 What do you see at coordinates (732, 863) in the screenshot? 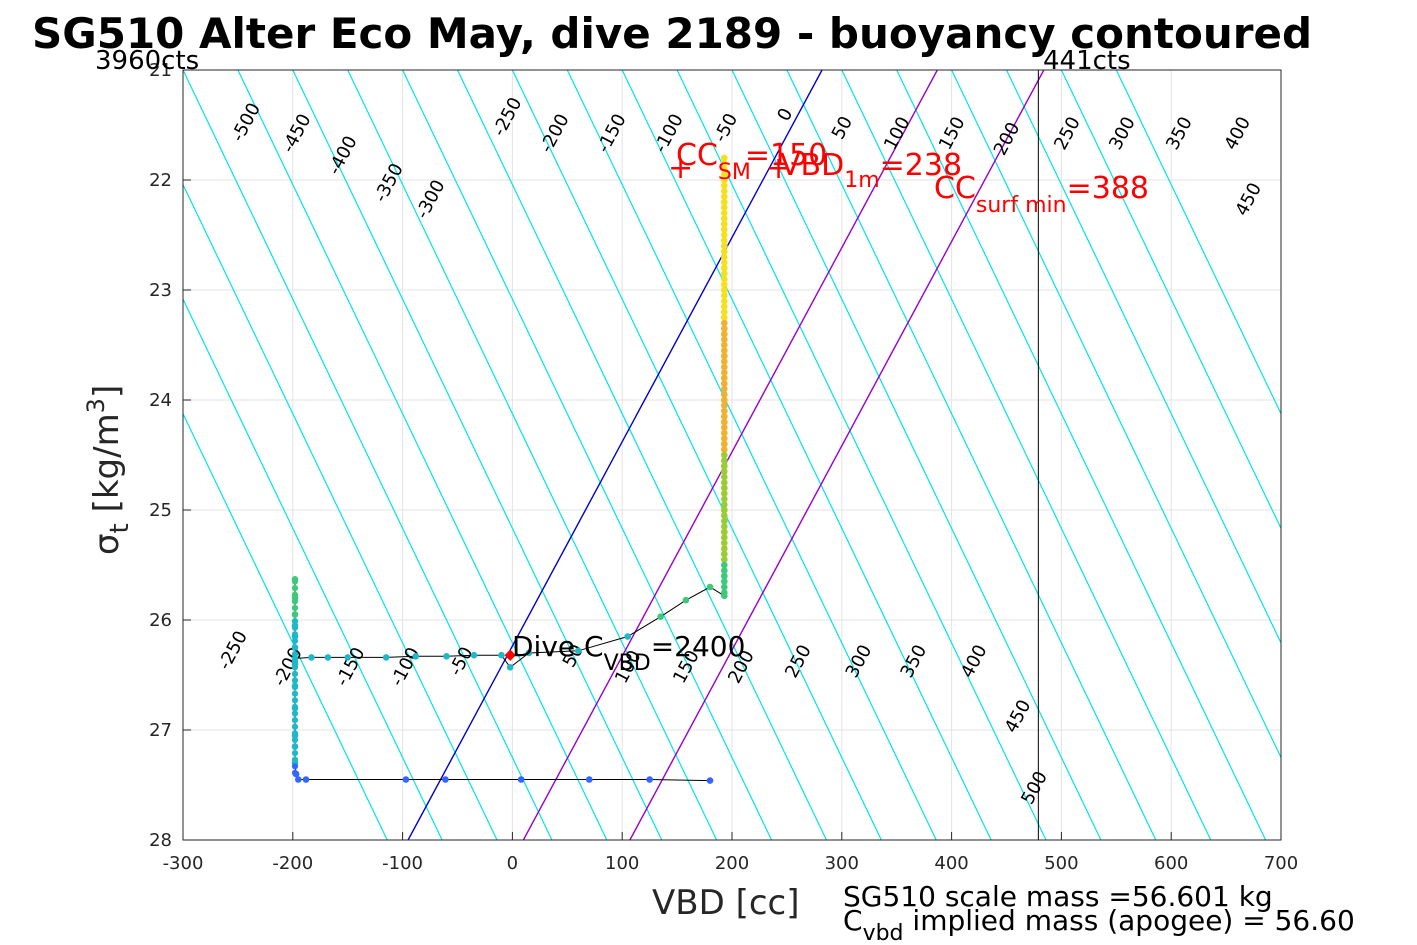
I see `x-tick-label: 200` at bounding box center [732, 863].